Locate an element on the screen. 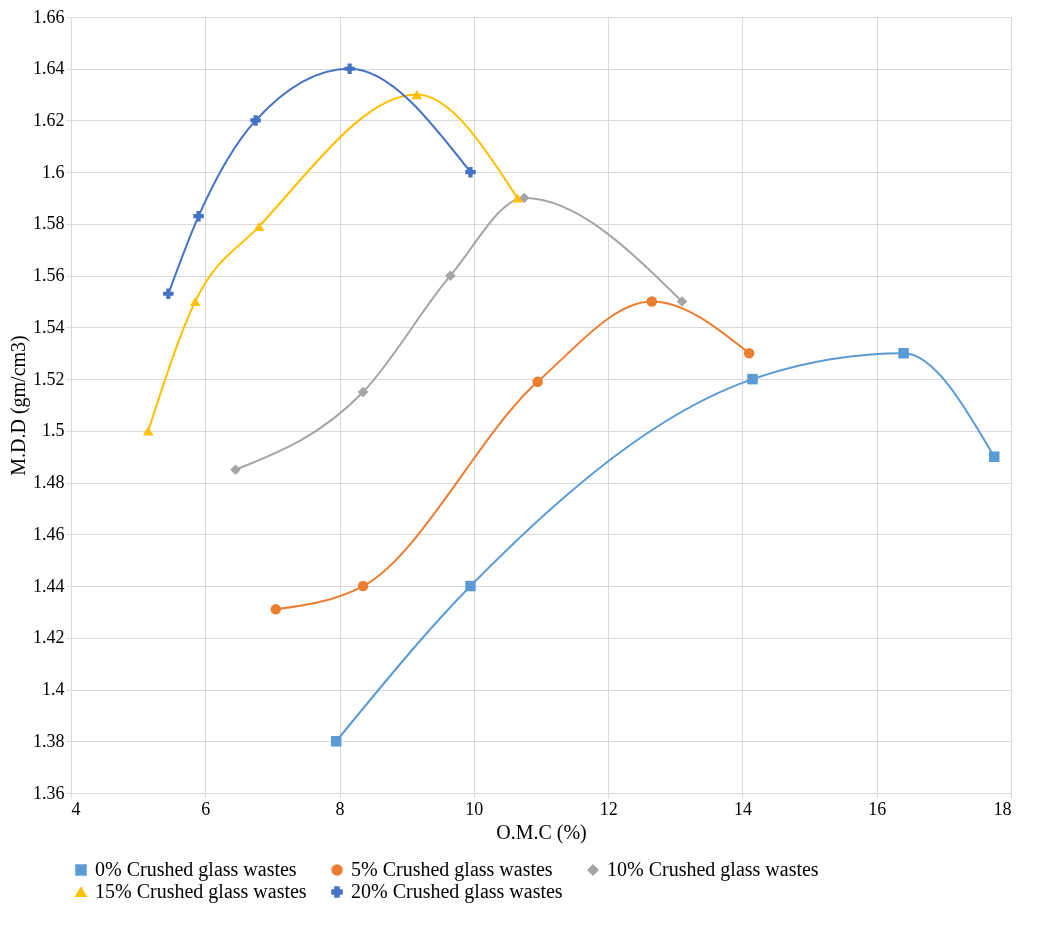 This screenshot has height=931, width=1040. y-axis-title: M.D.D (gm/cm3) is located at coordinates (18, 405).